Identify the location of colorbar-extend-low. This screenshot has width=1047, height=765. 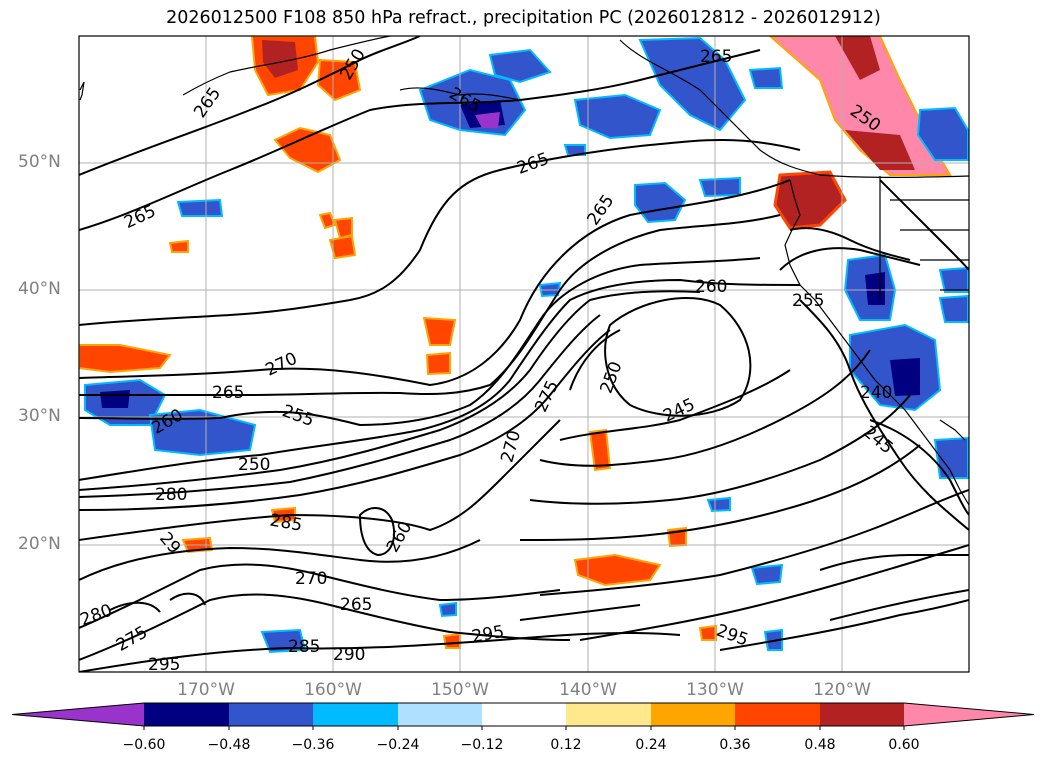
(78, 714).